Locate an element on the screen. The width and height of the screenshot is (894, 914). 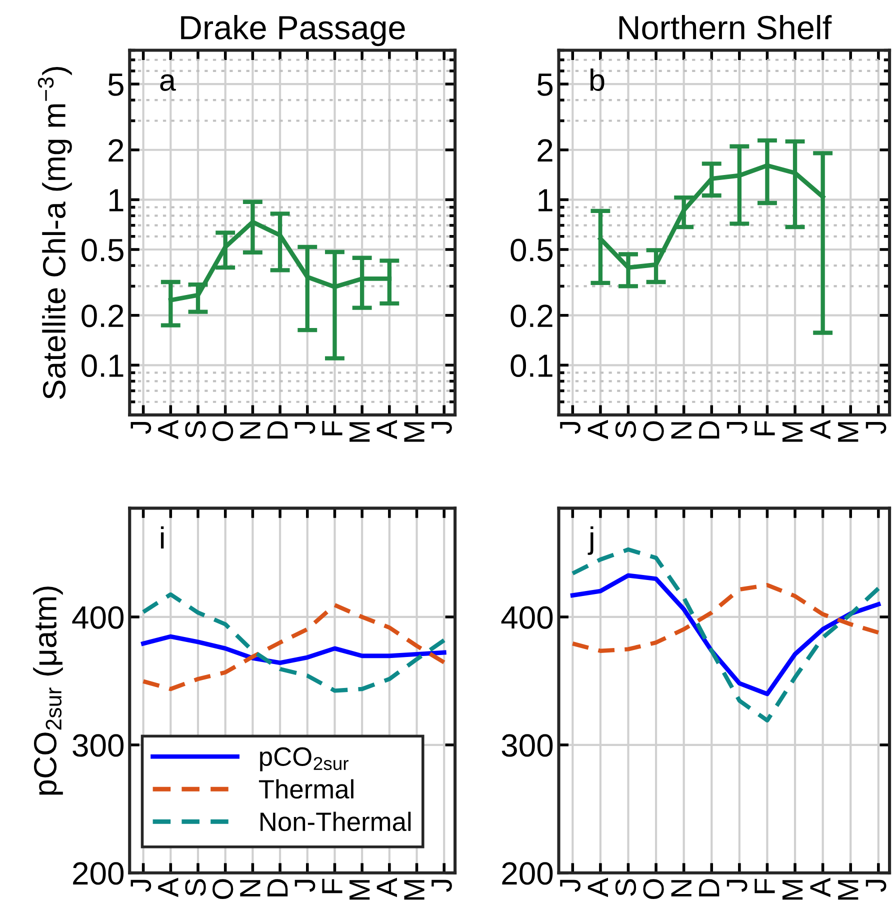
annotation: i is located at coordinates (162, 537).